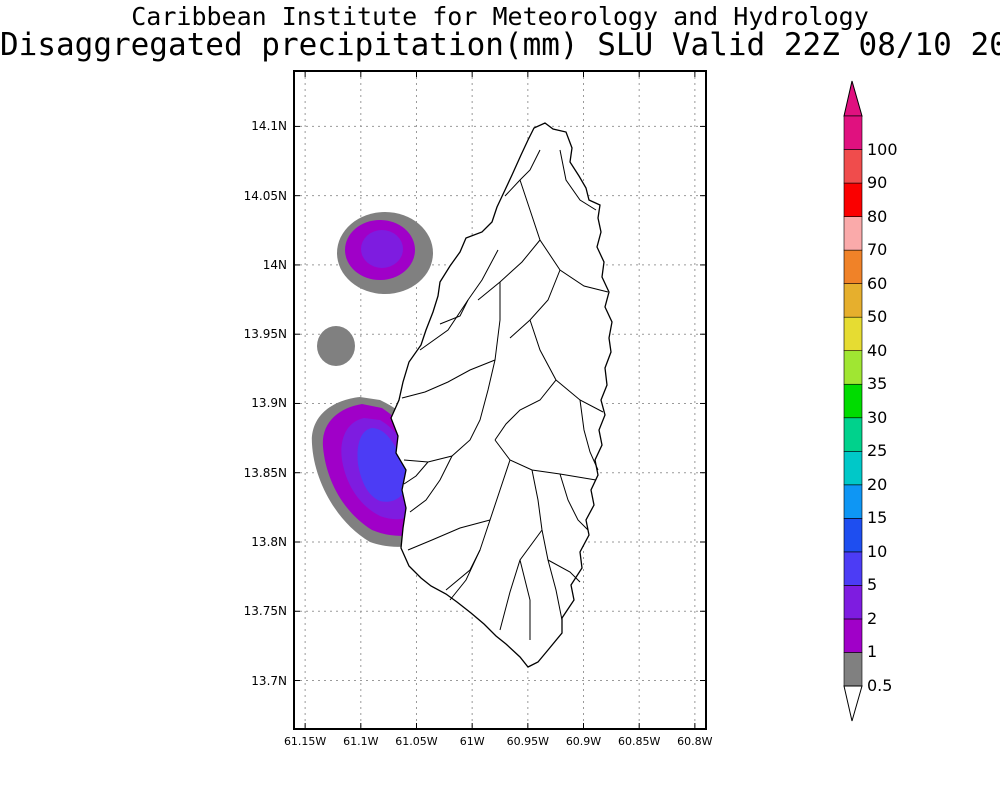 The image size is (1000, 800). Describe the element at coordinates (872, 585) in the screenshot. I see `colorbar-label: 5` at that location.